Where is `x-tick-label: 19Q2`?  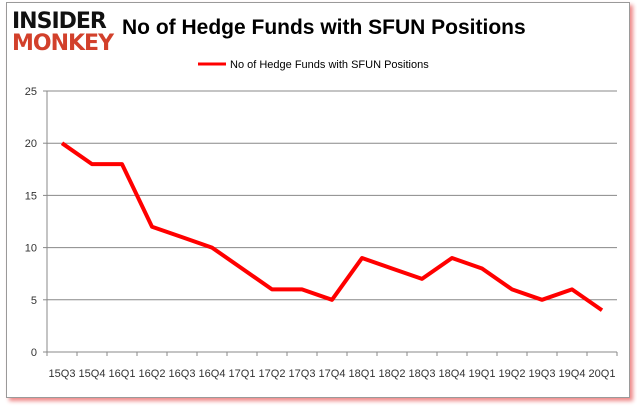
x-tick-label: 19Q2 is located at coordinates (512, 374).